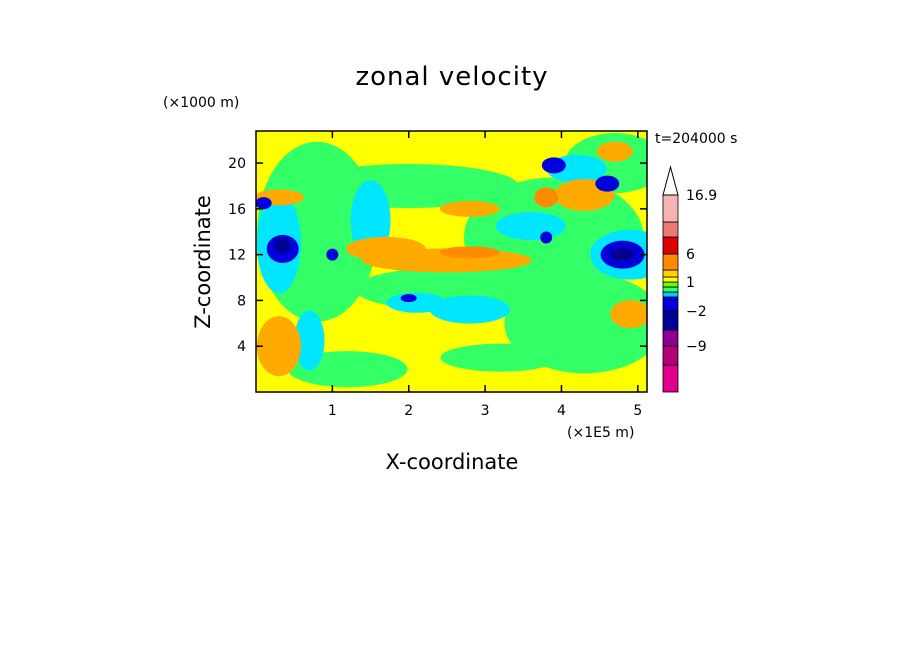 Image resolution: width=904 pixels, height=654 pixels. Describe the element at coordinates (690, 255) in the screenshot. I see `colorbar-label: 6` at that location.